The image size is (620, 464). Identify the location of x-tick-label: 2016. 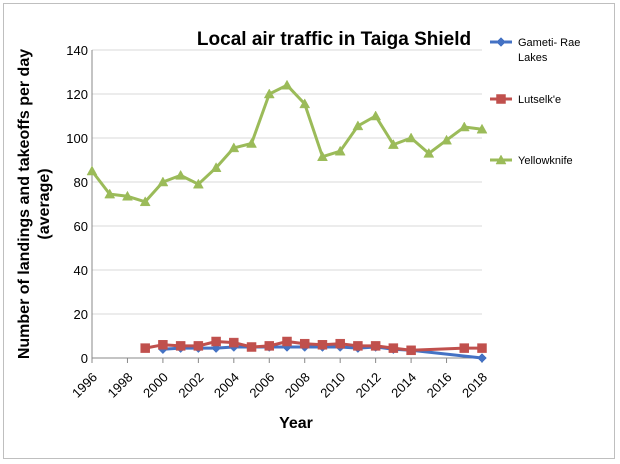
(439, 385).